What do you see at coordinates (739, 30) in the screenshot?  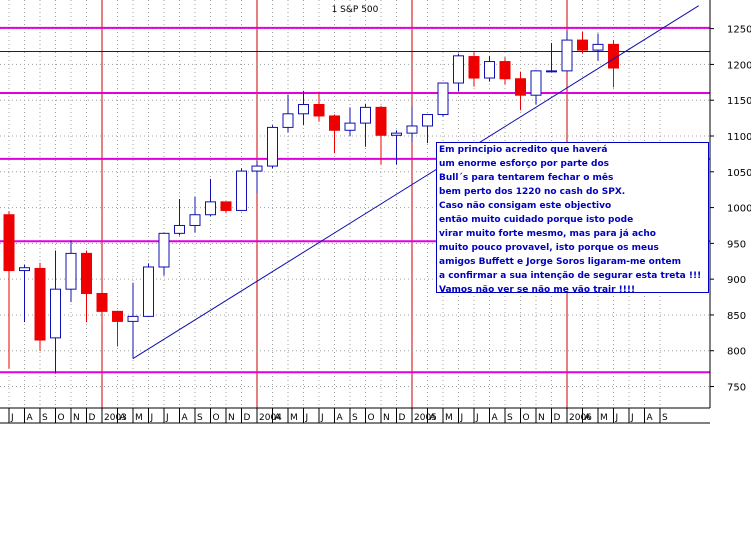 I see `y-tick-label: 1250` at bounding box center [739, 30].